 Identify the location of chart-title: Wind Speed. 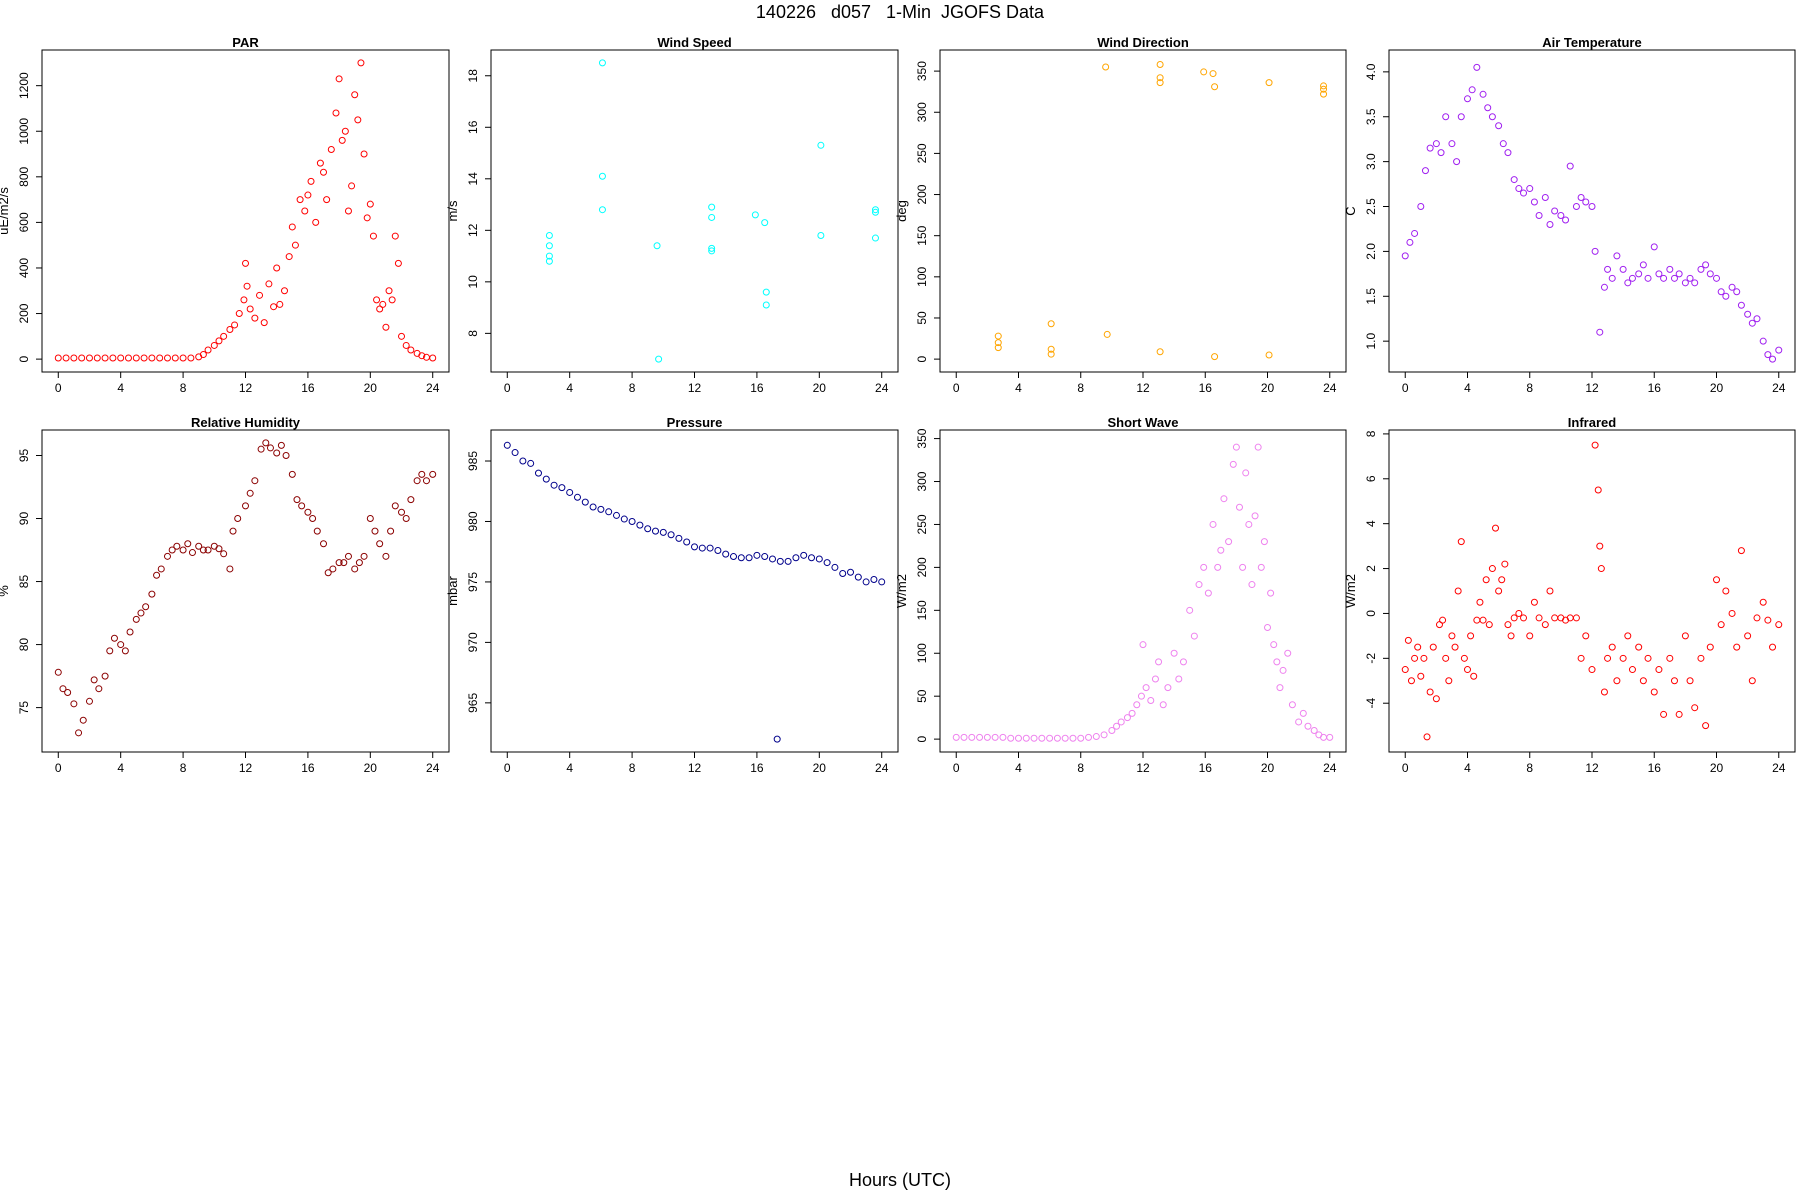
(694, 42).